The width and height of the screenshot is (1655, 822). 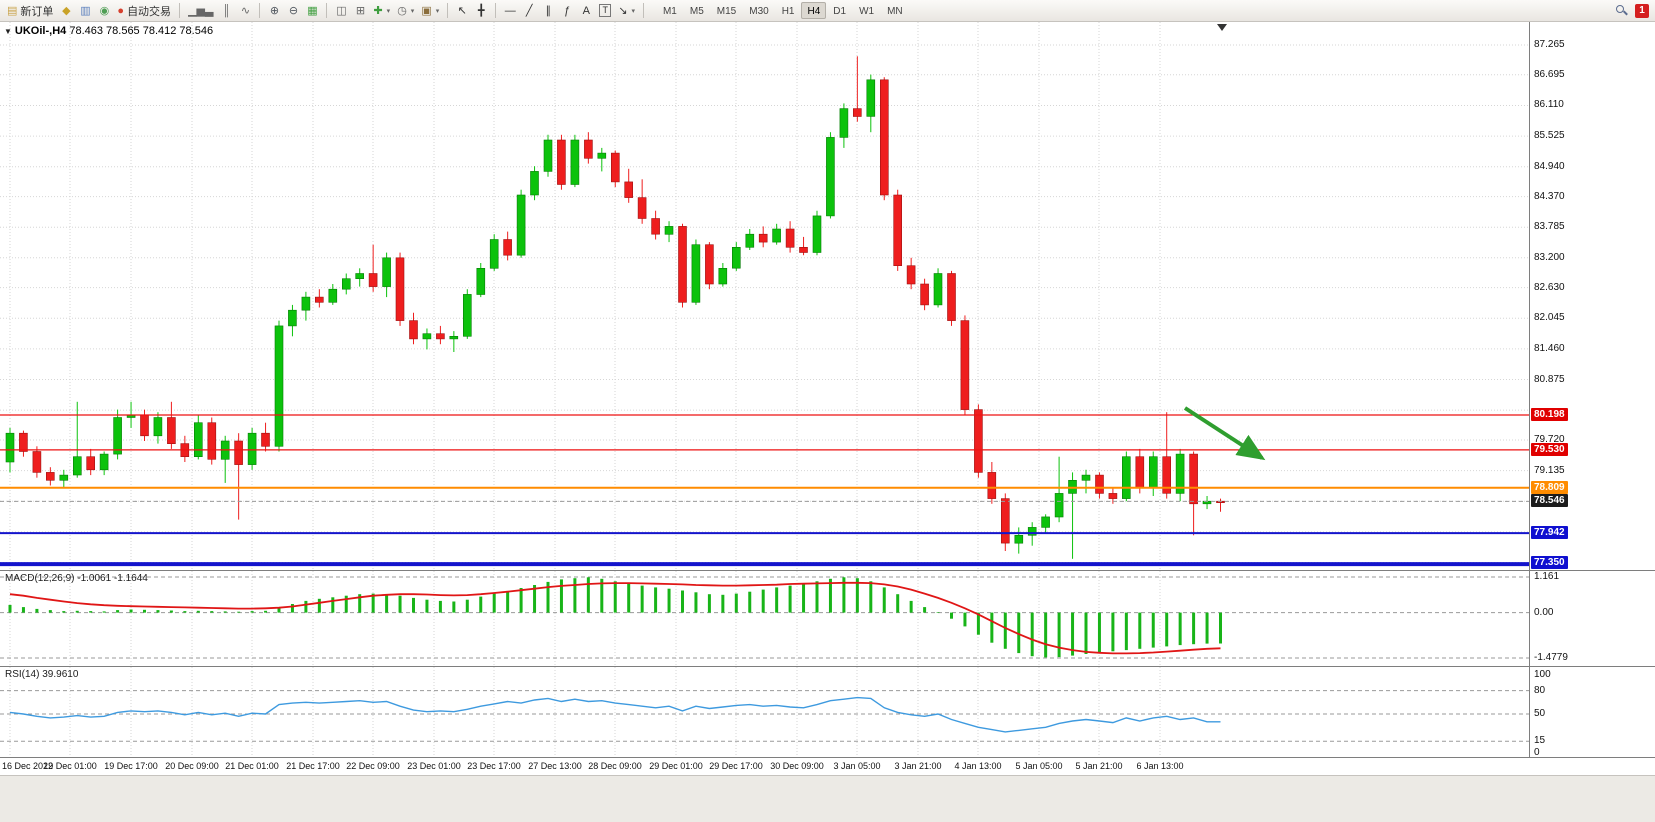 What do you see at coordinates (1549, 500) in the screenshot?
I see `price-level-badge: 78.546` at bounding box center [1549, 500].